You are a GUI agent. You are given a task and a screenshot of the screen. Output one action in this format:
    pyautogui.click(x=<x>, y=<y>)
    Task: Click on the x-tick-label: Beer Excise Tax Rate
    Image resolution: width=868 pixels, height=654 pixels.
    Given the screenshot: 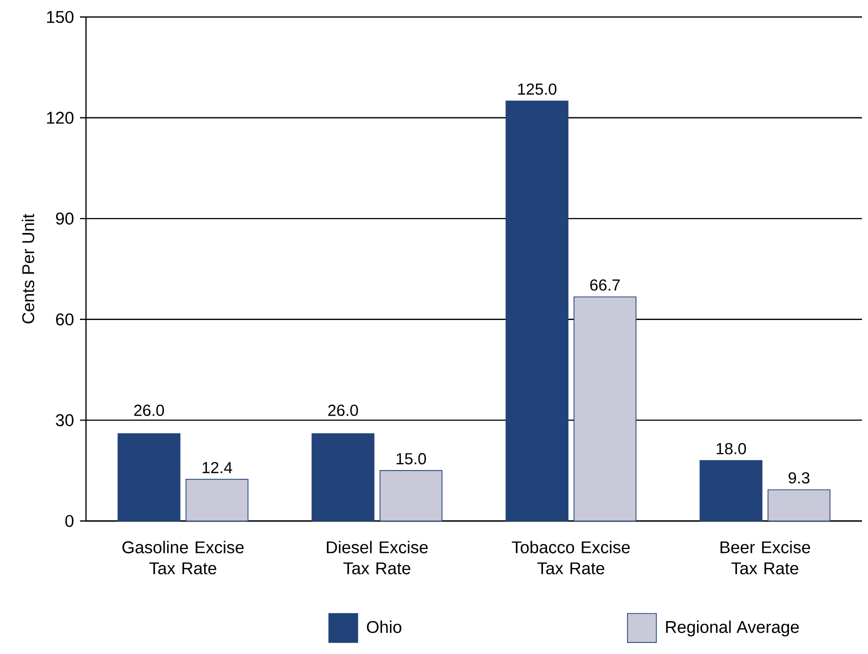 What is the action you would take?
    pyautogui.click(x=765, y=557)
    